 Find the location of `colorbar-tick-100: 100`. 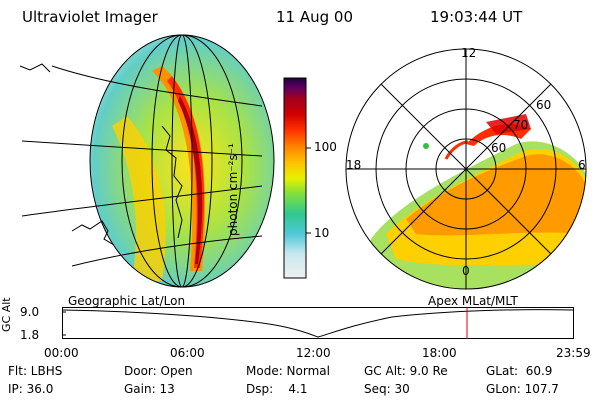

colorbar-tick-100: 100 is located at coordinates (325, 147).